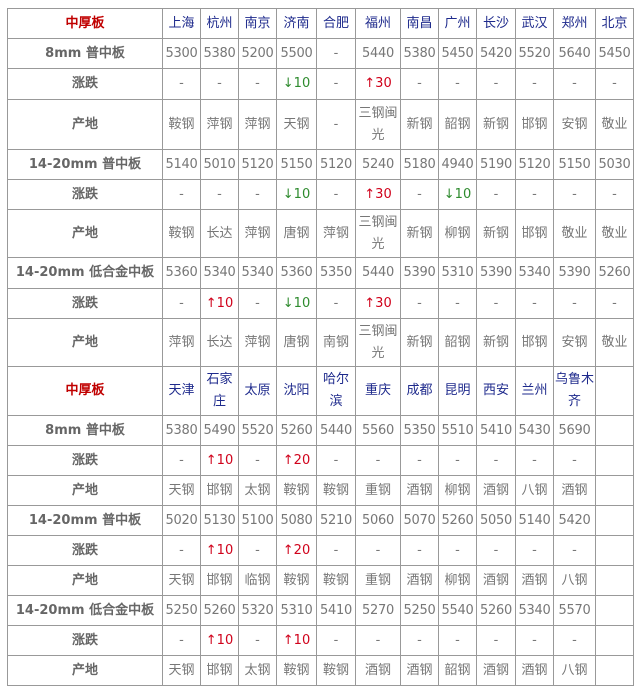  I want to click on price-cell: 5320, so click(257, 610).